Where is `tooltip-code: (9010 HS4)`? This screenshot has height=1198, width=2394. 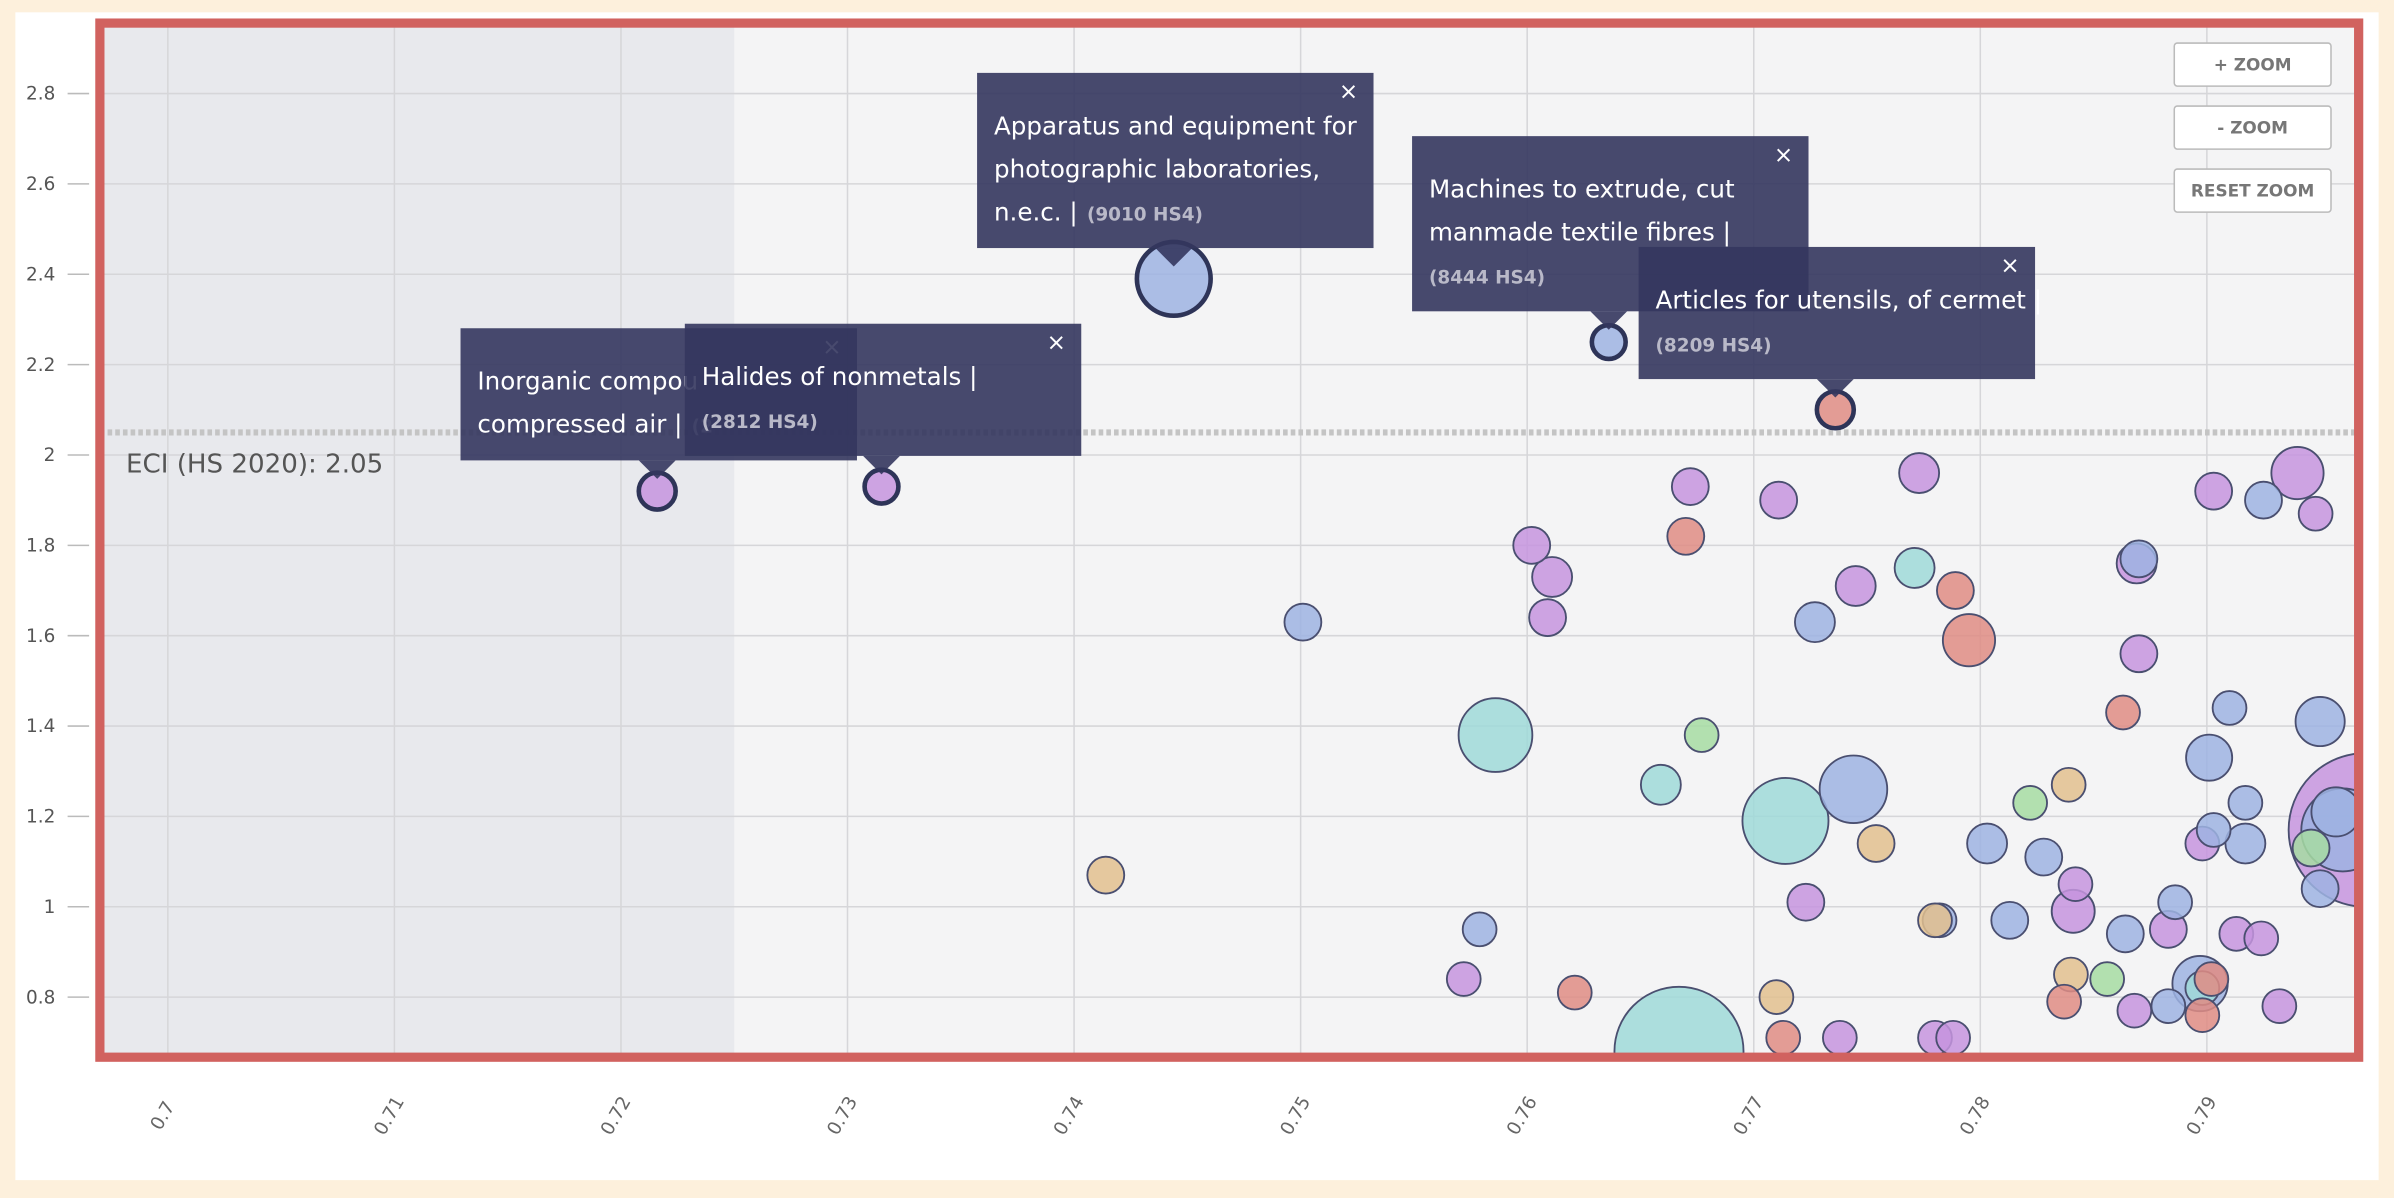
tooltip-code: (9010 HS4) is located at coordinates (1145, 214).